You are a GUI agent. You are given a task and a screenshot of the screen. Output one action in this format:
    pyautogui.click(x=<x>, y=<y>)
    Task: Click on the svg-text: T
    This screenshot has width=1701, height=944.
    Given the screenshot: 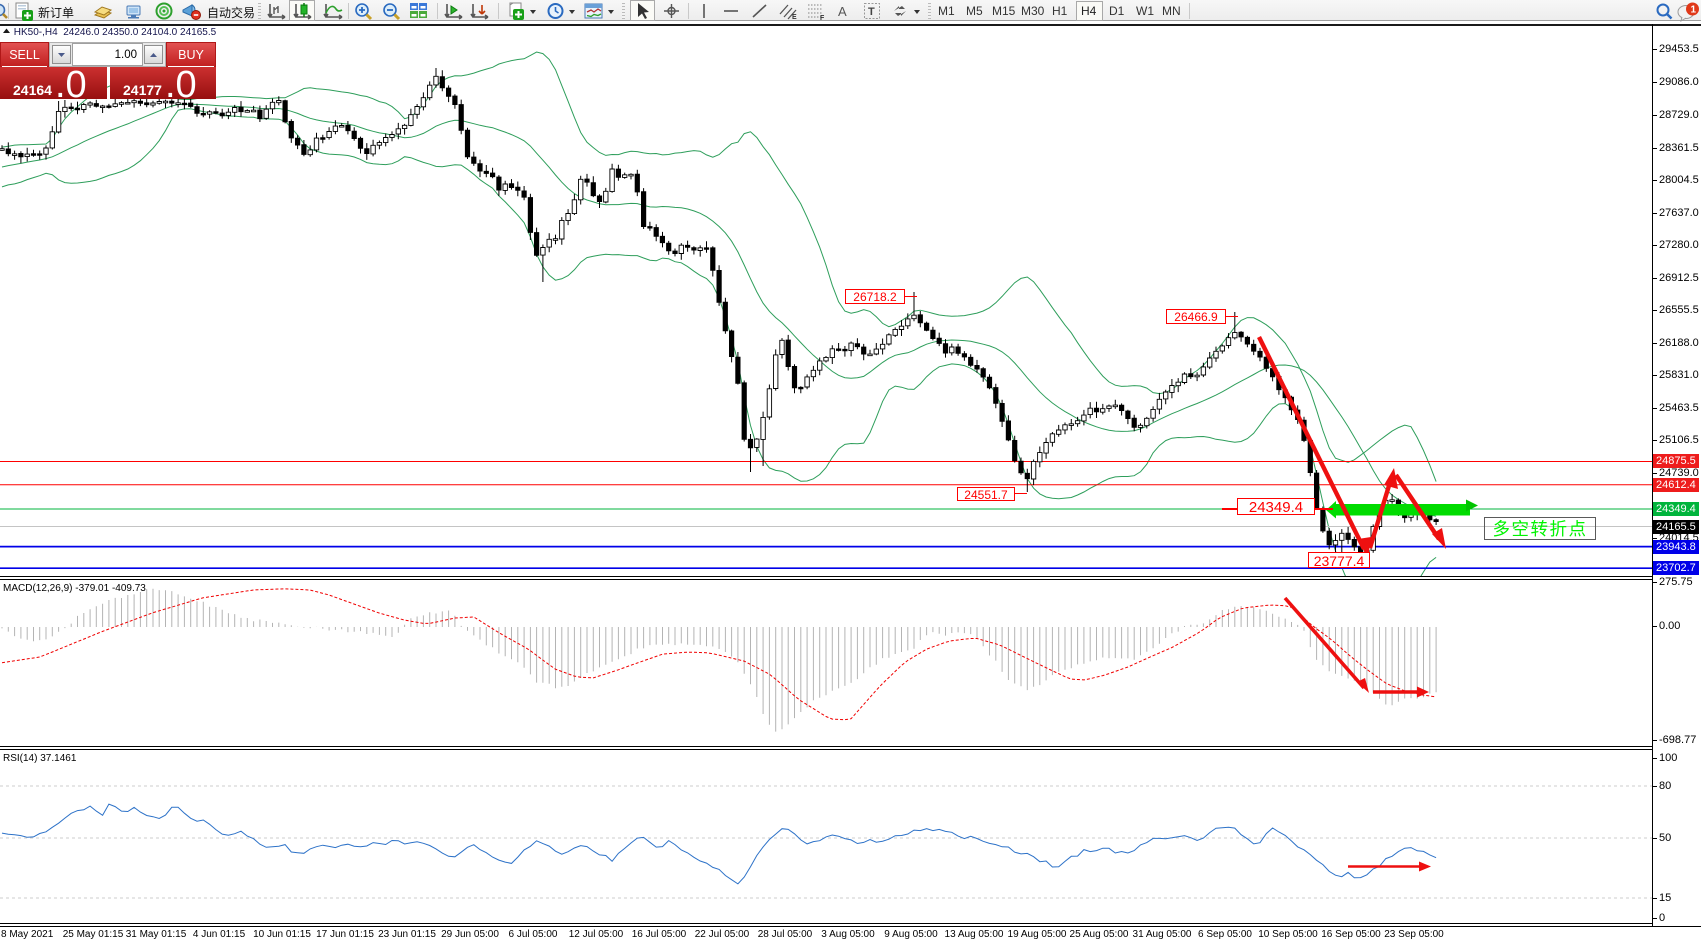 What is the action you would take?
    pyautogui.click(x=871, y=12)
    